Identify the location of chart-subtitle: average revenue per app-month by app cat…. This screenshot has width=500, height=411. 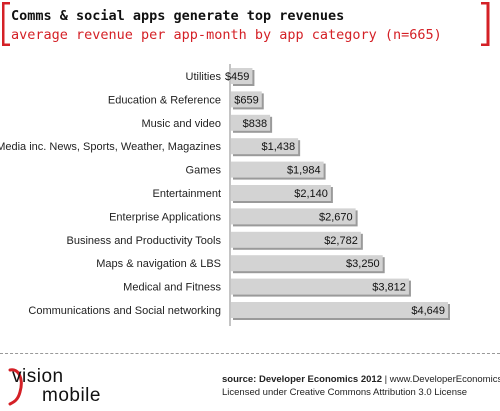
(226, 35).